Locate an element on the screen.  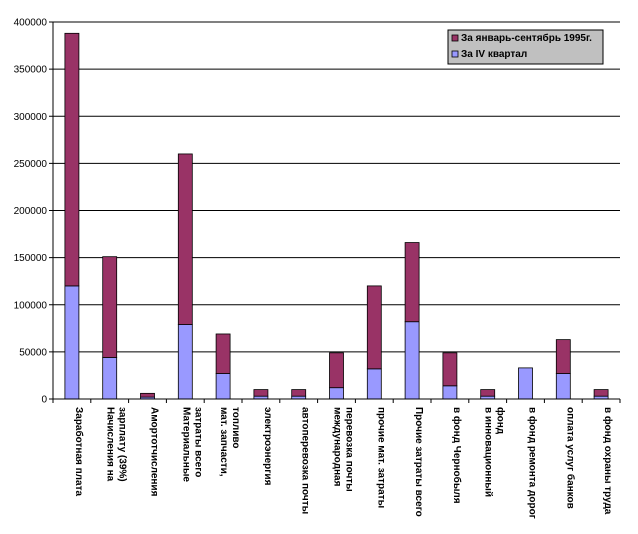
category-label: прочие мат. затраты is located at coordinates (380, 457).